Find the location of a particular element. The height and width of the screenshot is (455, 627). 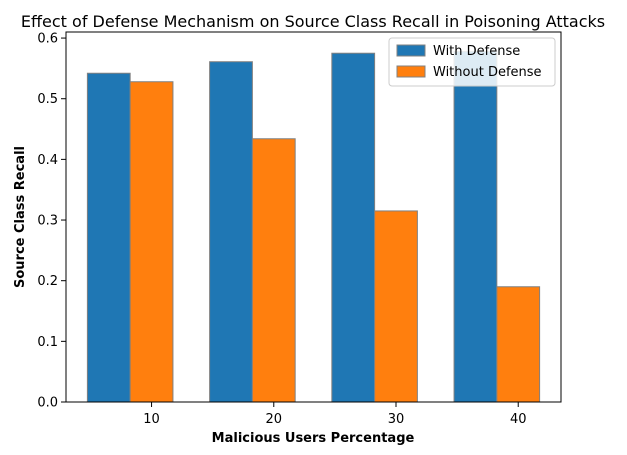

y-tick-label: 0.0 is located at coordinates (47, 403).